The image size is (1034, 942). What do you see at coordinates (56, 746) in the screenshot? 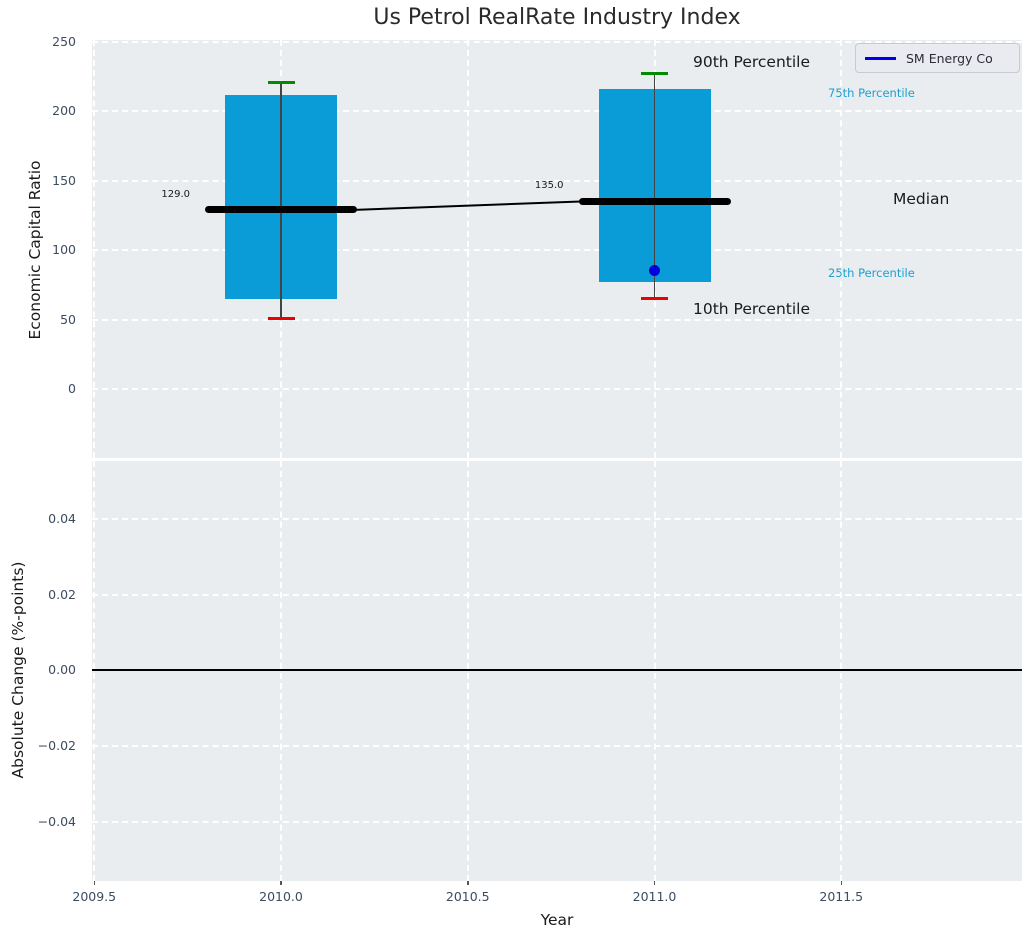
I see `y-tick-label: −0.02` at bounding box center [56, 746].